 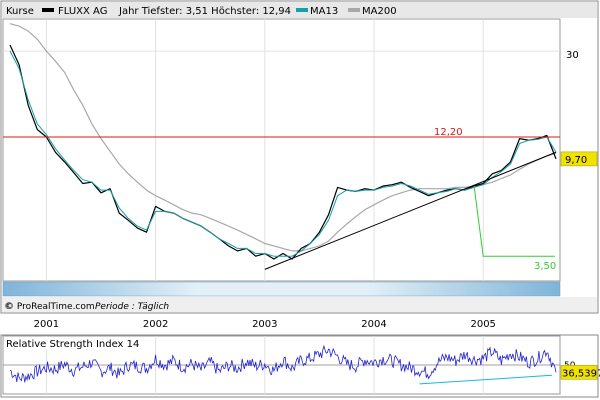 I want to click on rsi-title: Relative Strength Index 14, so click(x=72, y=344).